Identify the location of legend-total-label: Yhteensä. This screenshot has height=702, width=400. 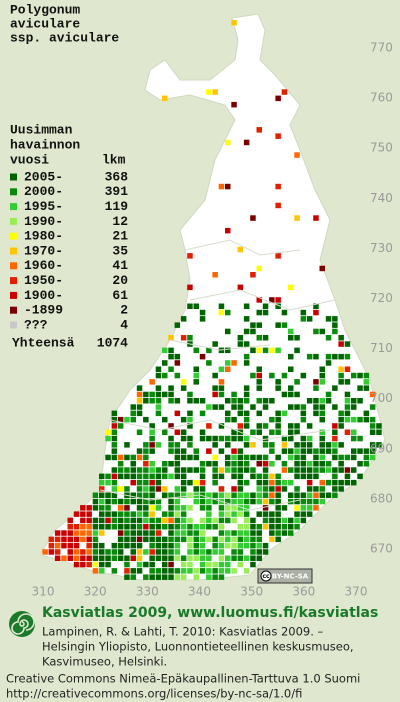
(43, 342).